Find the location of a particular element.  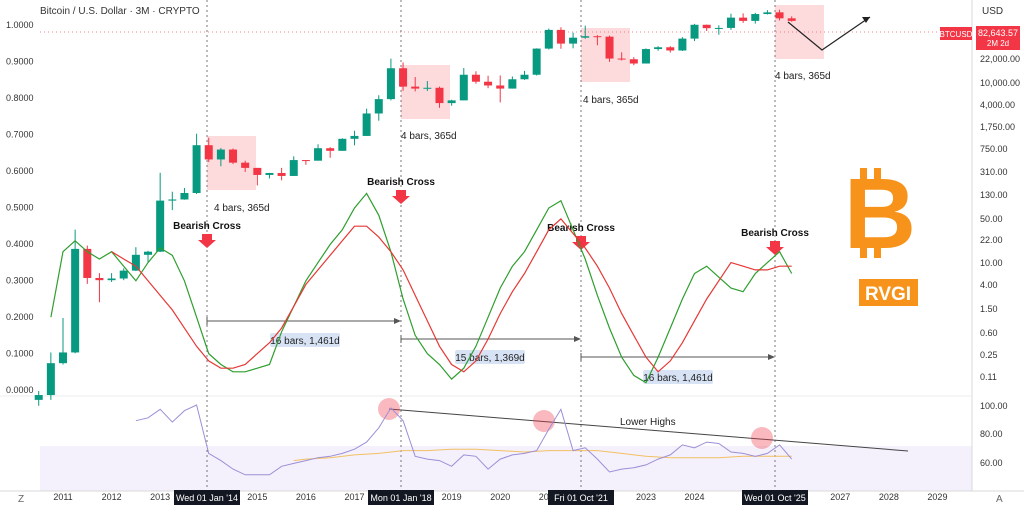

bearish-cross-label-2: Bearish Cross is located at coordinates (401, 182).